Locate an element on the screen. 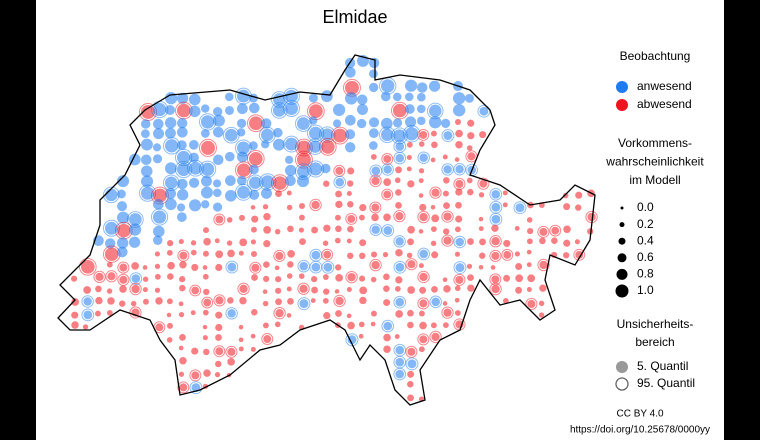 The width and height of the screenshot is (760, 440). legend-marker is located at coordinates (622, 87).